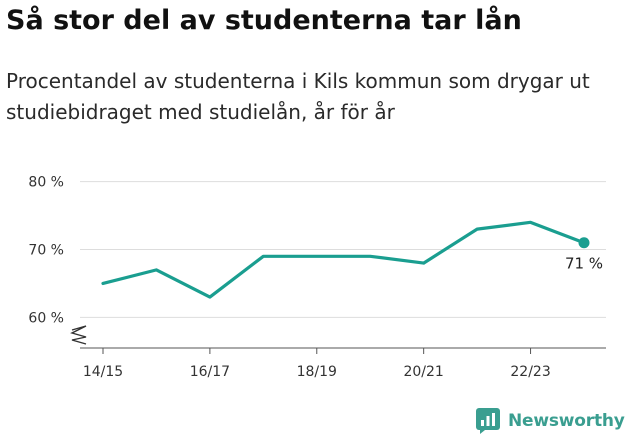 The width and height of the screenshot is (631, 439). Describe the element at coordinates (530, 372) in the screenshot. I see `x-tick-label: 22/23` at that location.